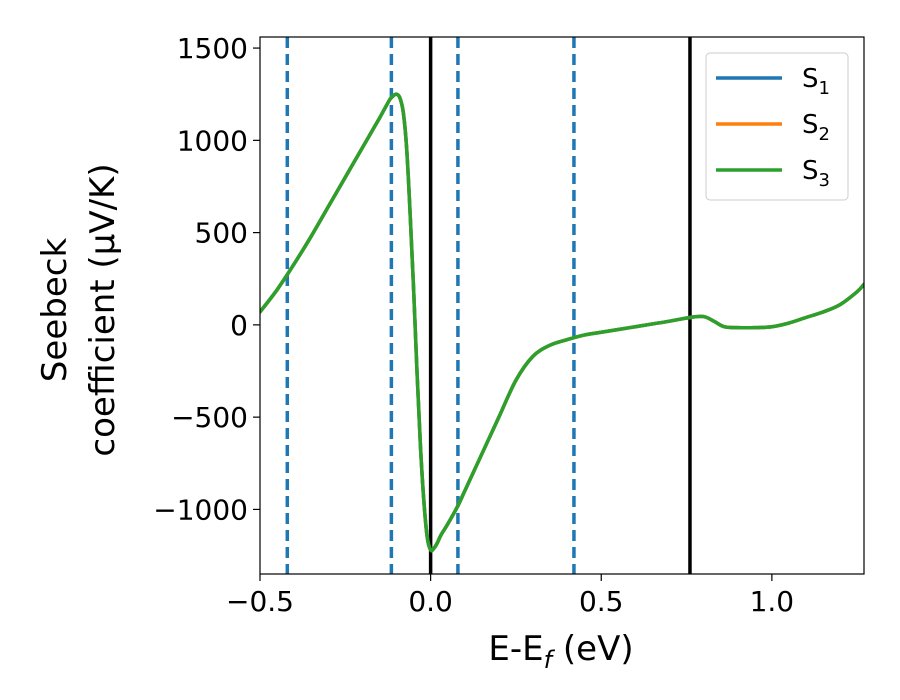  I want to click on y-tick-label: 0, so click(239, 325).